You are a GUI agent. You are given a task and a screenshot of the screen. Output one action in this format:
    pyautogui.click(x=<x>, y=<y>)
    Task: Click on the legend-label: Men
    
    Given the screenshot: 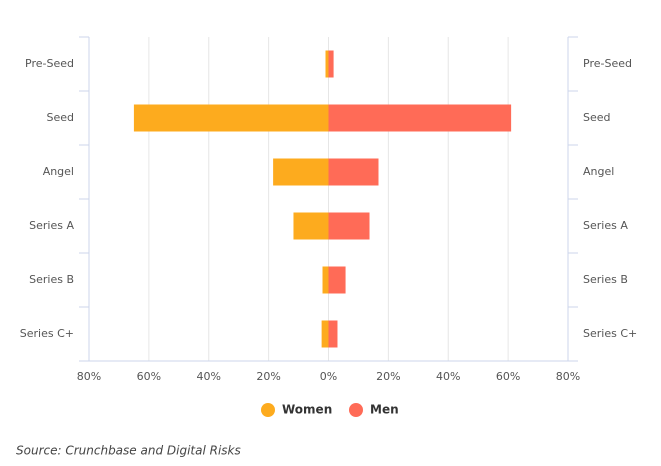 What is the action you would take?
    pyautogui.click(x=384, y=410)
    